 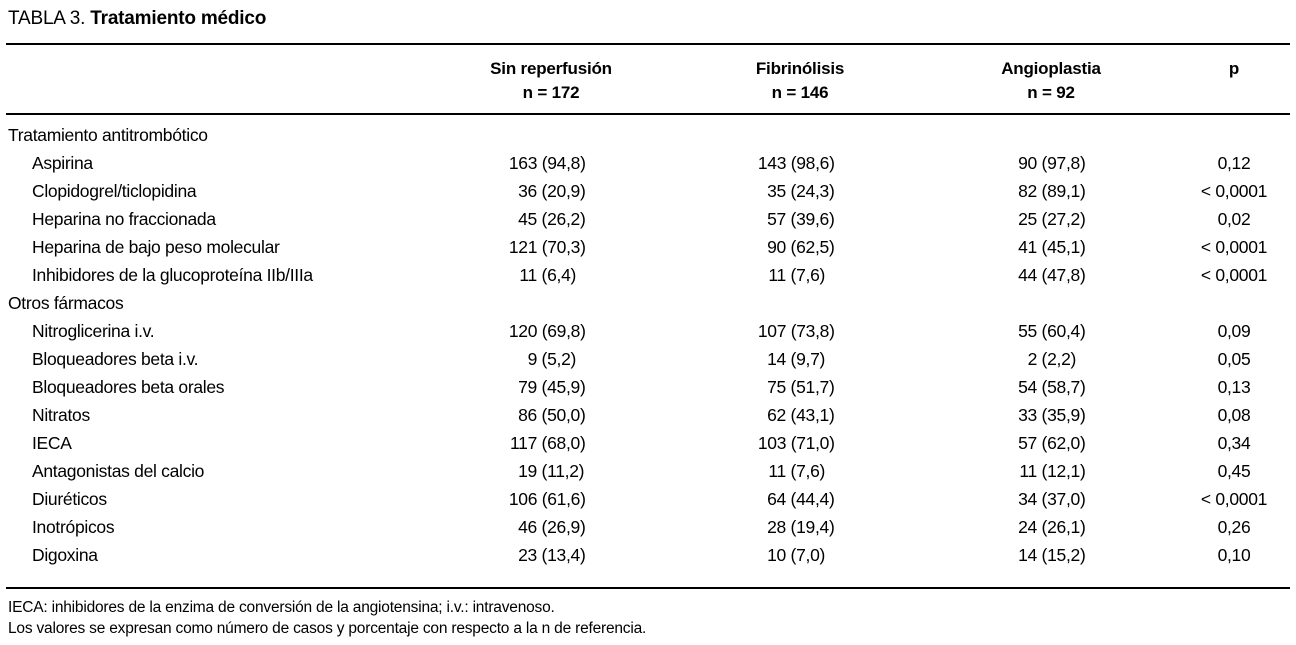 I want to click on row-label: Nitroglicerina i.v., so click(x=93, y=330).